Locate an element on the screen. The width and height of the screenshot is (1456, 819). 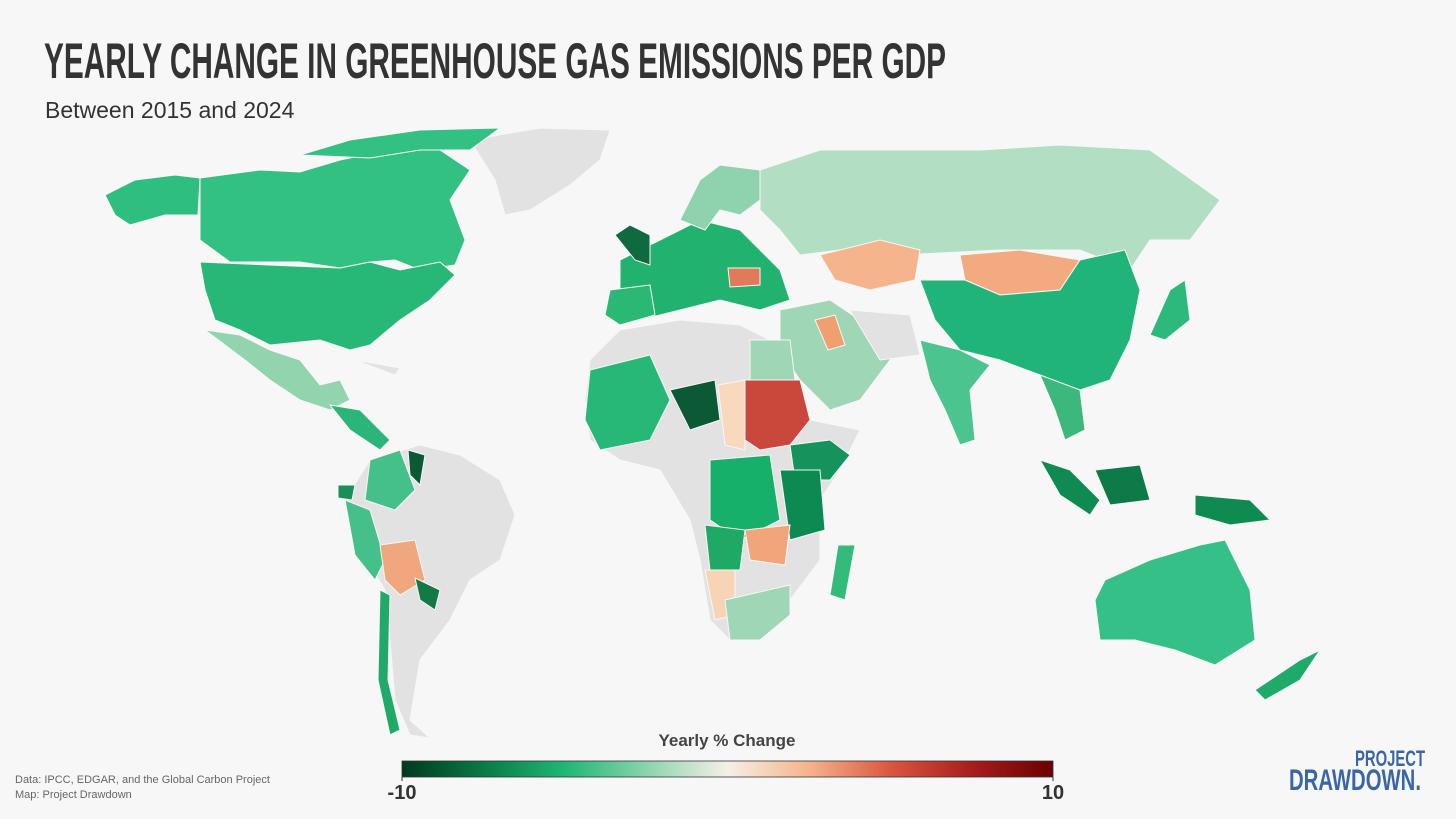
color-bar is located at coordinates (727, 769).